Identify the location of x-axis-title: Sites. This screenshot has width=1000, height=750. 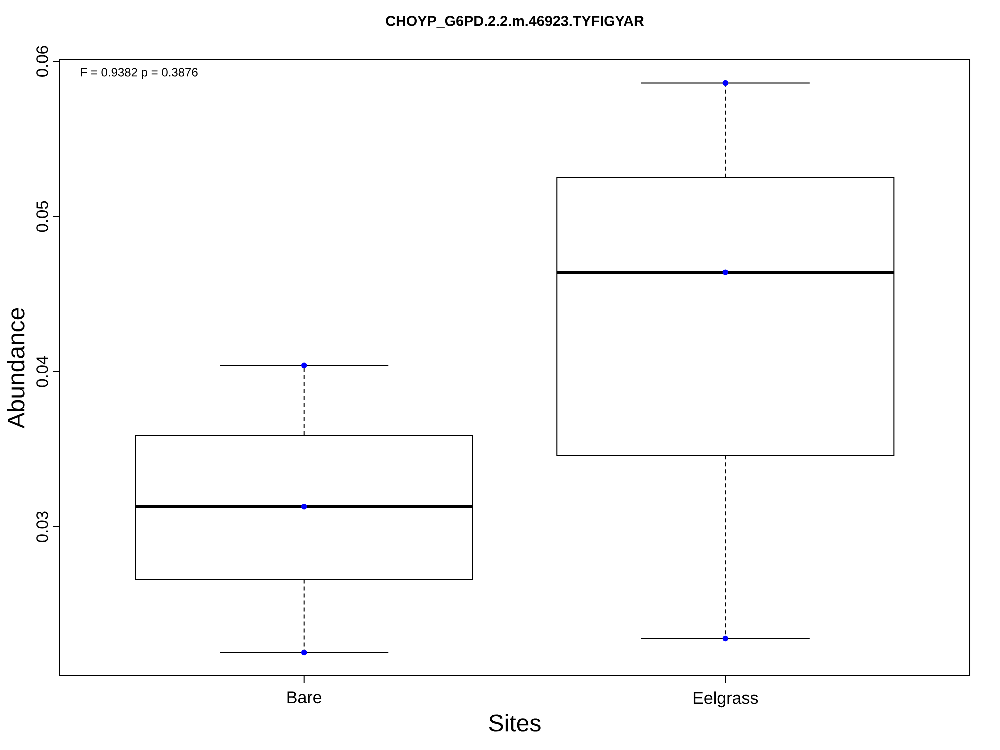
(515, 723).